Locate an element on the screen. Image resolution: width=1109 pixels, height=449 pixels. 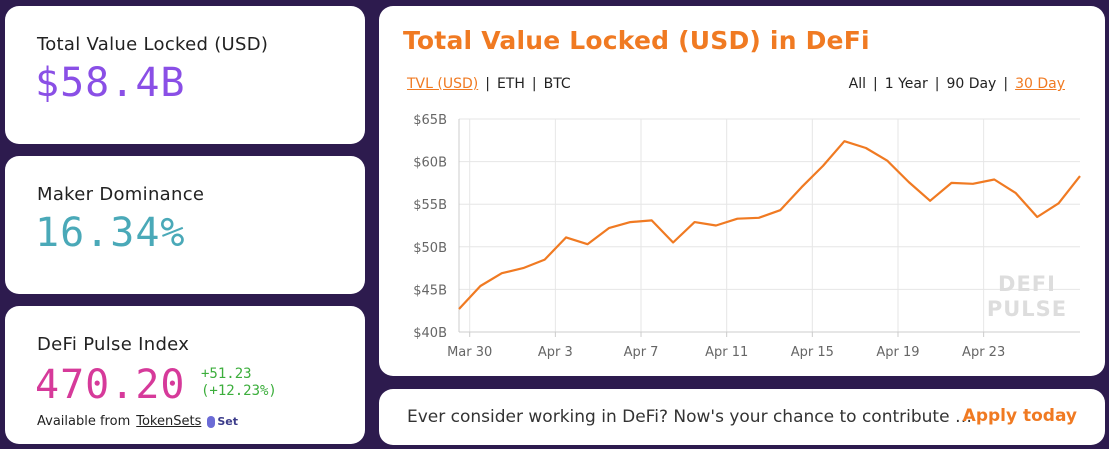
availability-note: Available from TokenSets Set is located at coordinates (137, 421).